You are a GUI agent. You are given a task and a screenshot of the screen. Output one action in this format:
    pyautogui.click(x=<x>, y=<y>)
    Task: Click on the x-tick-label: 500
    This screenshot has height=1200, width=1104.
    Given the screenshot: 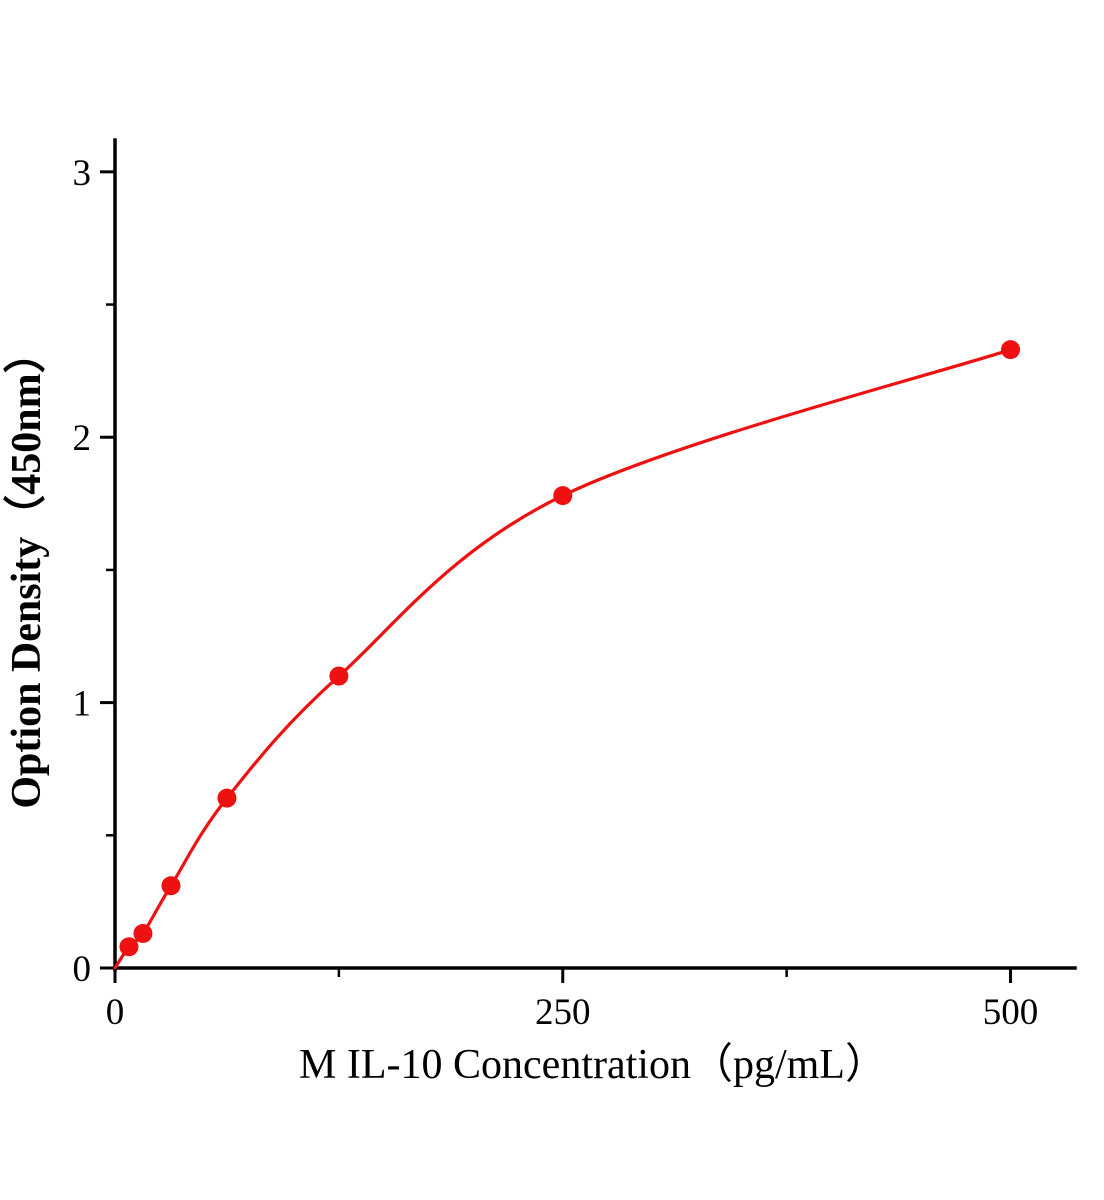 What is the action you would take?
    pyautogui.click(x=1011, y=1012)
    